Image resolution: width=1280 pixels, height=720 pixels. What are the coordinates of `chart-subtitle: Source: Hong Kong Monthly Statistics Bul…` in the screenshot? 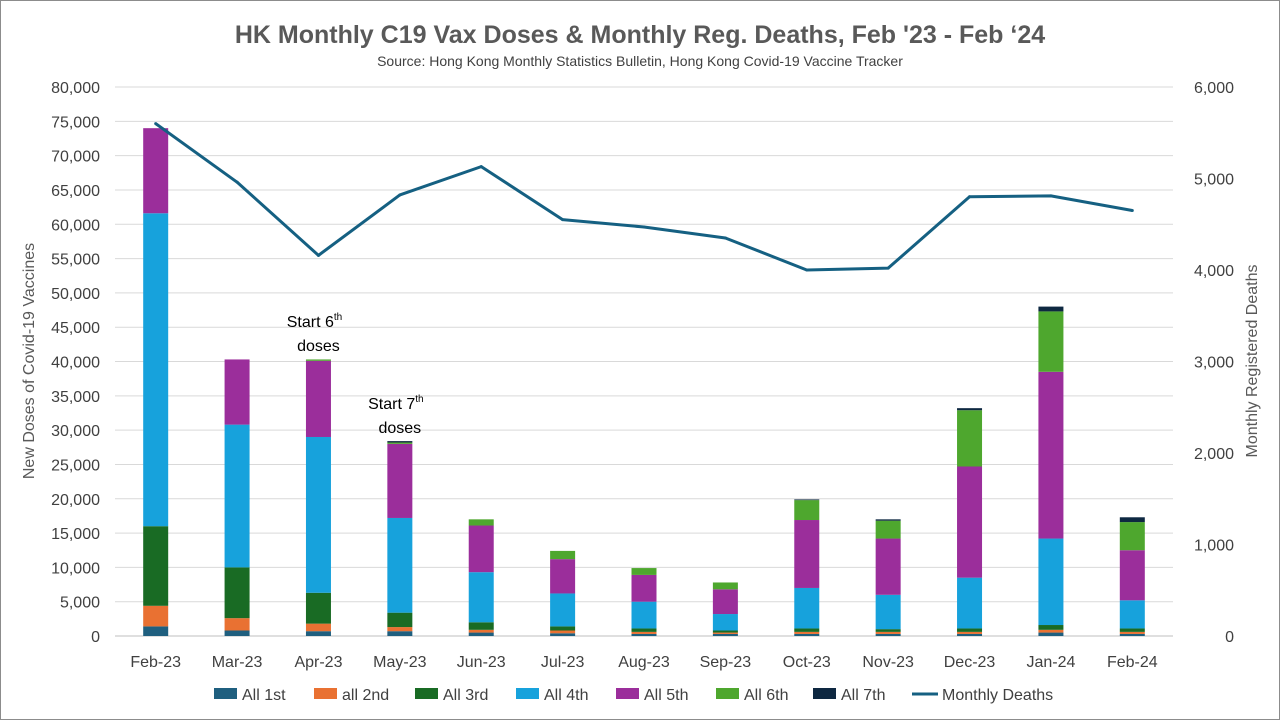 It's located at (640, 61).